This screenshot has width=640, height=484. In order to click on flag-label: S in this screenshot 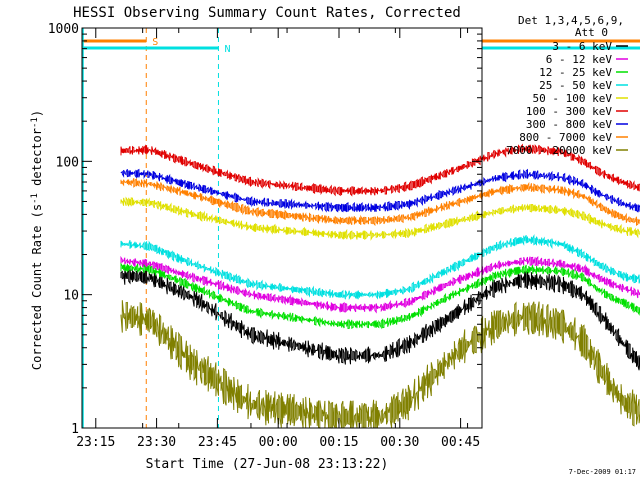, I will do `click(155, 42)`.